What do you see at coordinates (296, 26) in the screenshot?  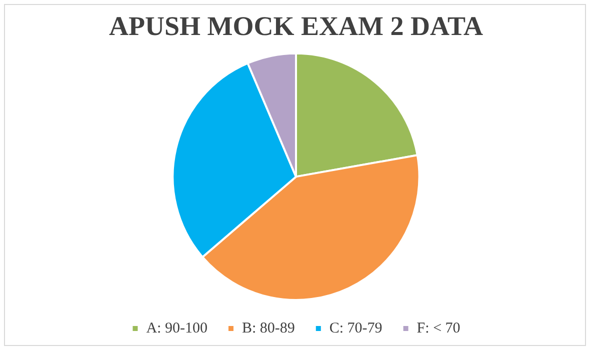 I see `chart-title: APUSH MOCK EXAM 2 DATA` at bounding box center [296, 26].